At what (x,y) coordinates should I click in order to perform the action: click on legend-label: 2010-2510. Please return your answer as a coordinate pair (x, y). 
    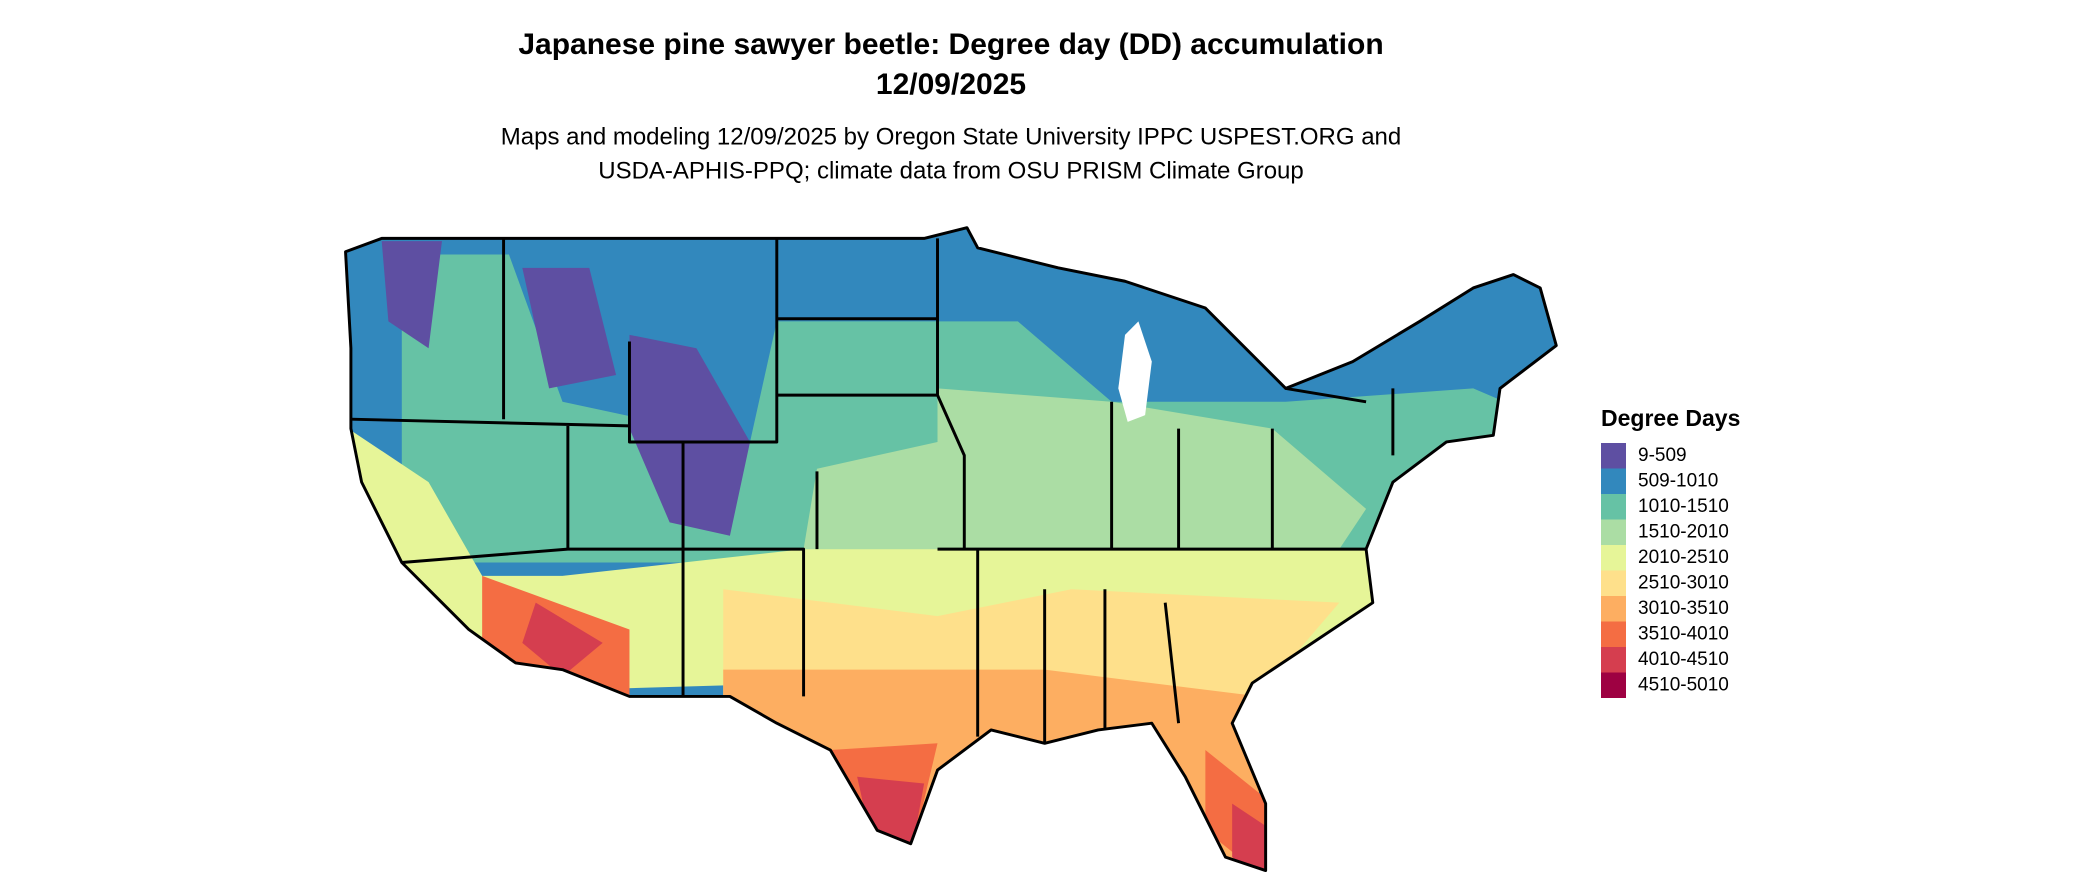
    Looking at the image, I should click on (1683, 557).